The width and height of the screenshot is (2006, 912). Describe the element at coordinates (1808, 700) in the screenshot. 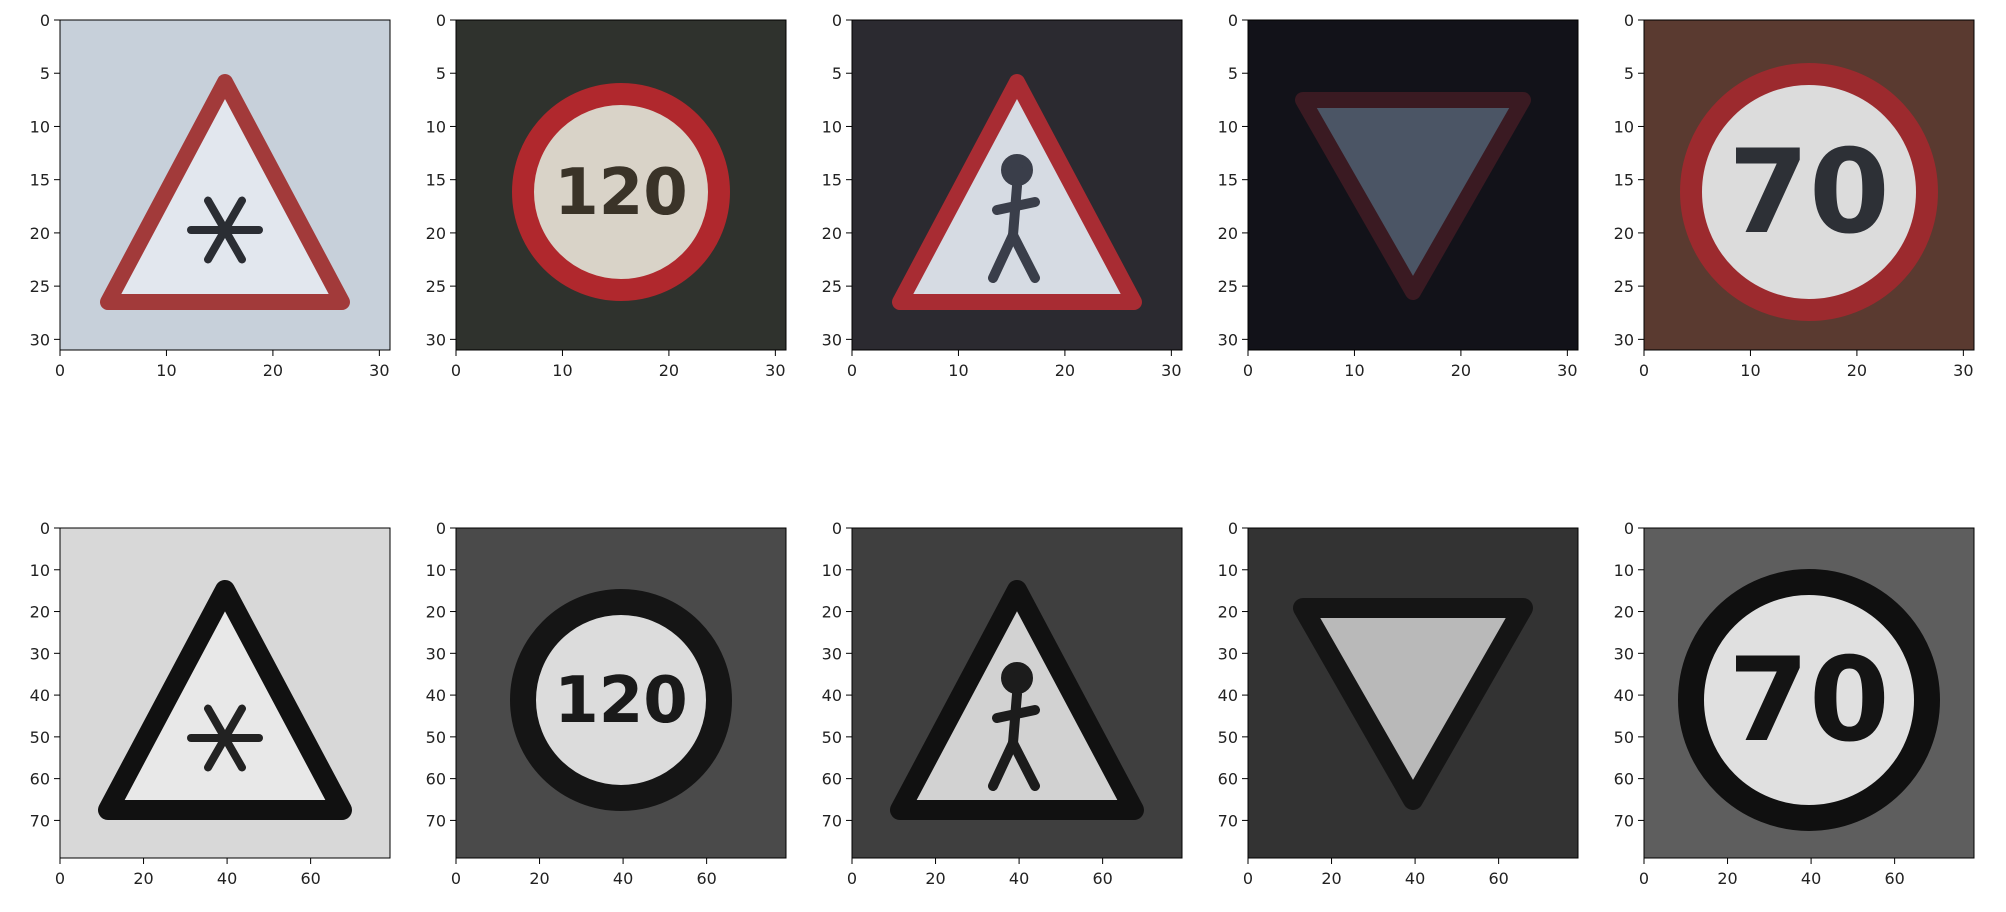

I see `speed-limit-number: 70` at that location.